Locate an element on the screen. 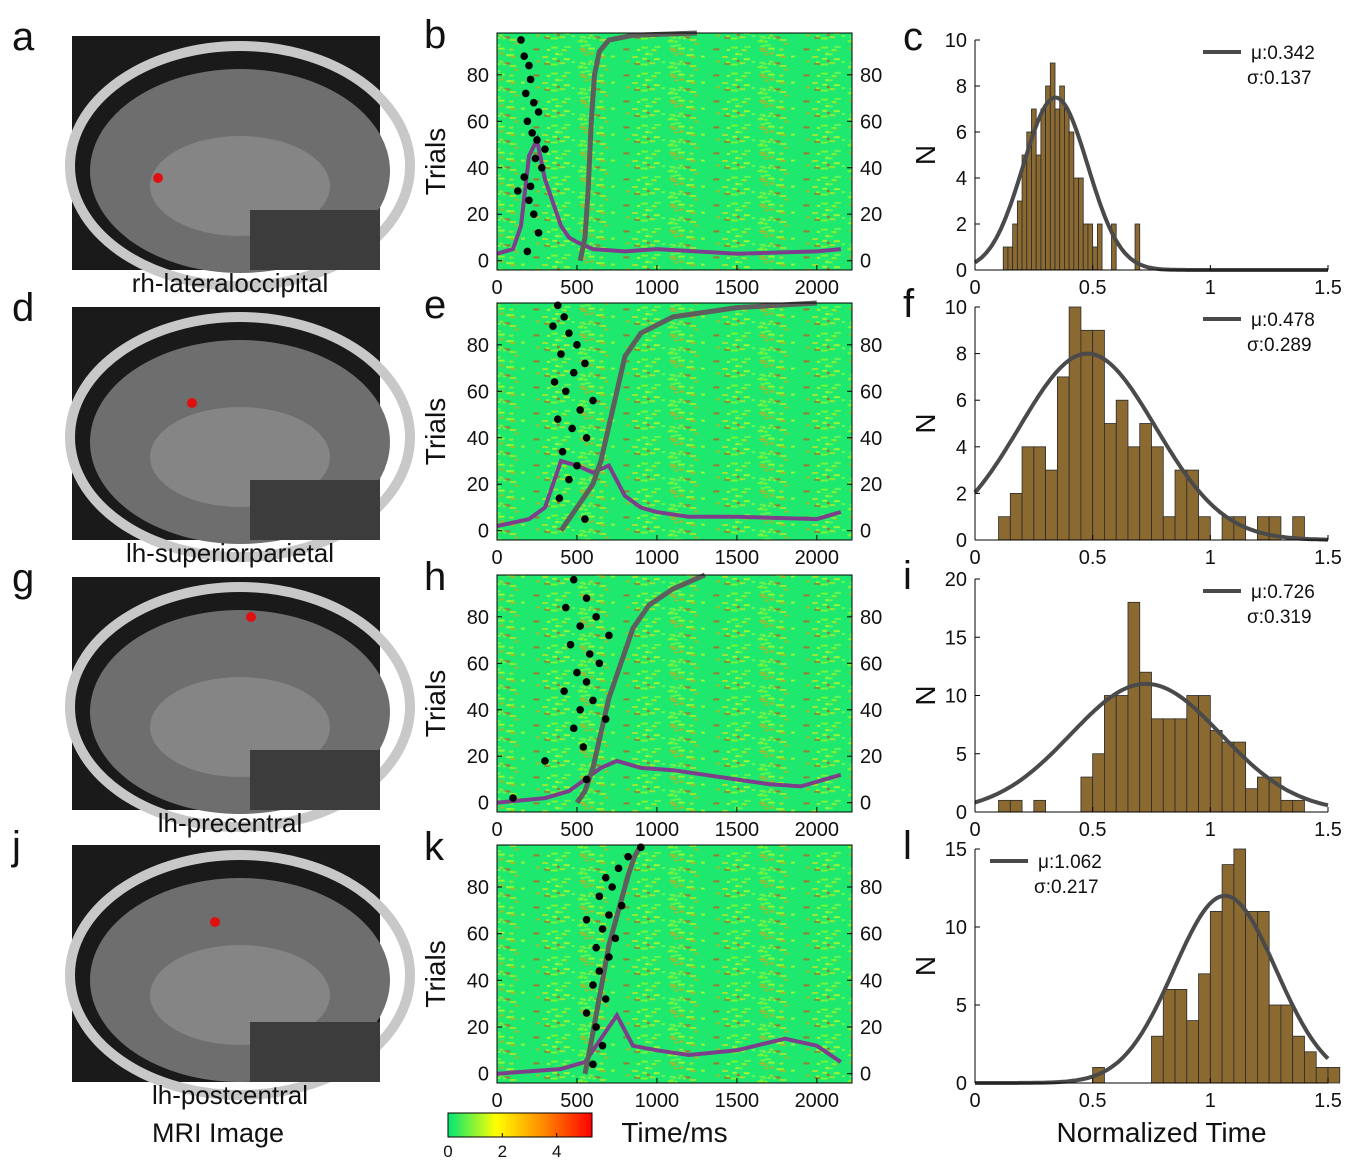 The height and width of the screenshot is (1162, 1354). mri-skull is located at coordinates (240, 975).